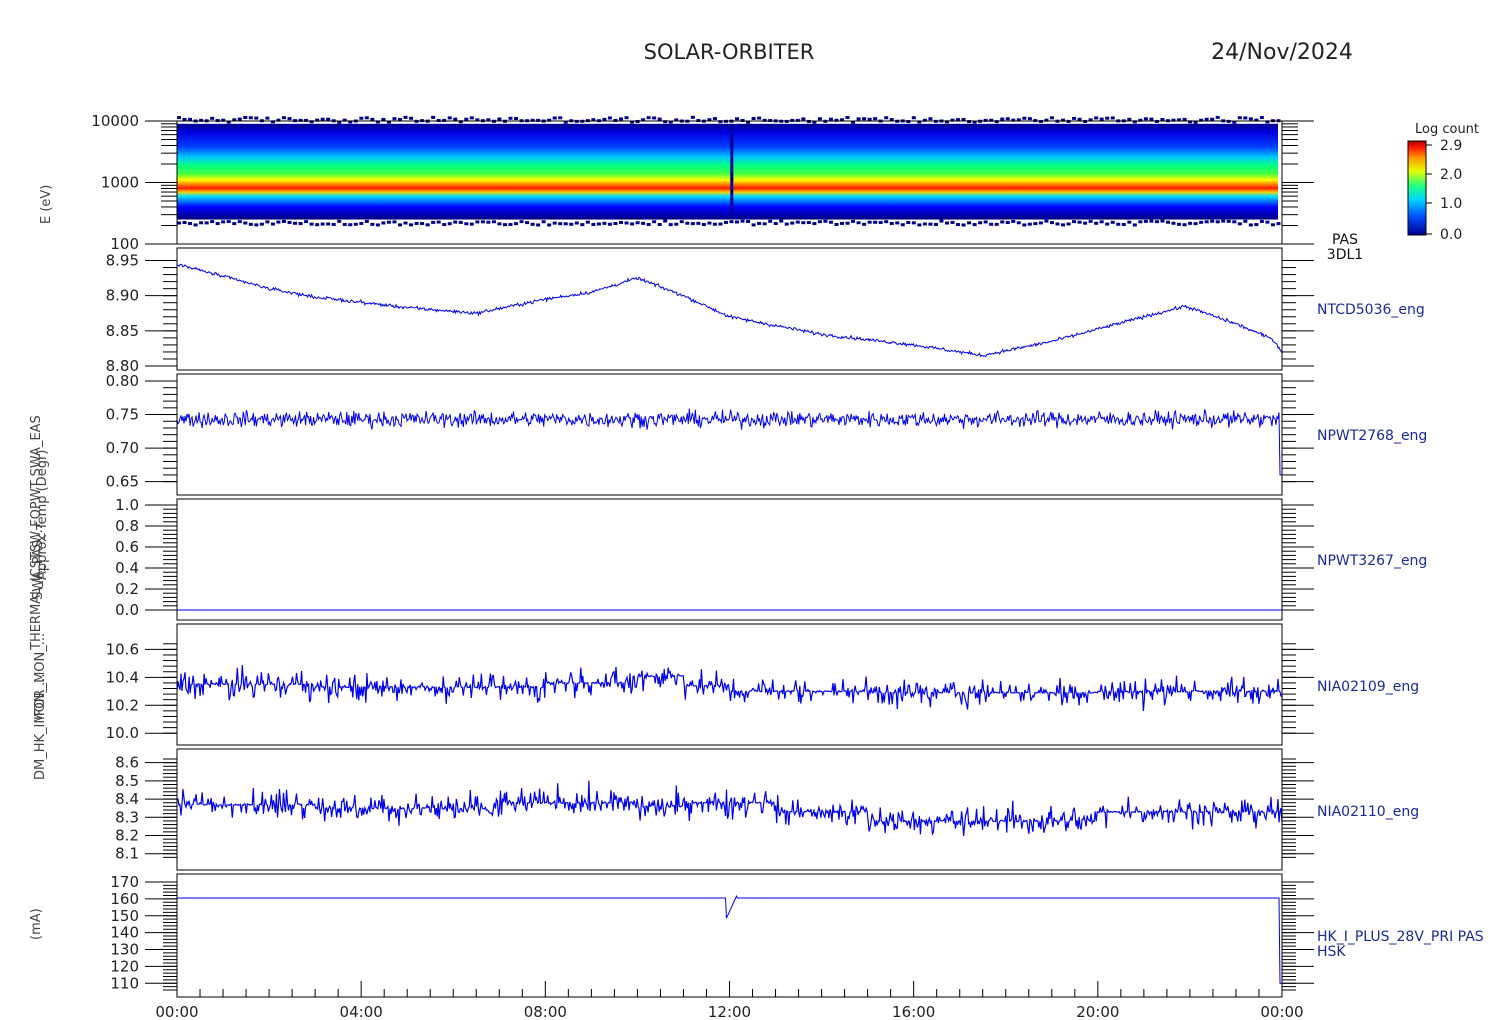  What do you see at coordinates (1368, 812) in the screenshot?
I see `panel-label: NIA02110_eng` at bounding box center [1368, 812].